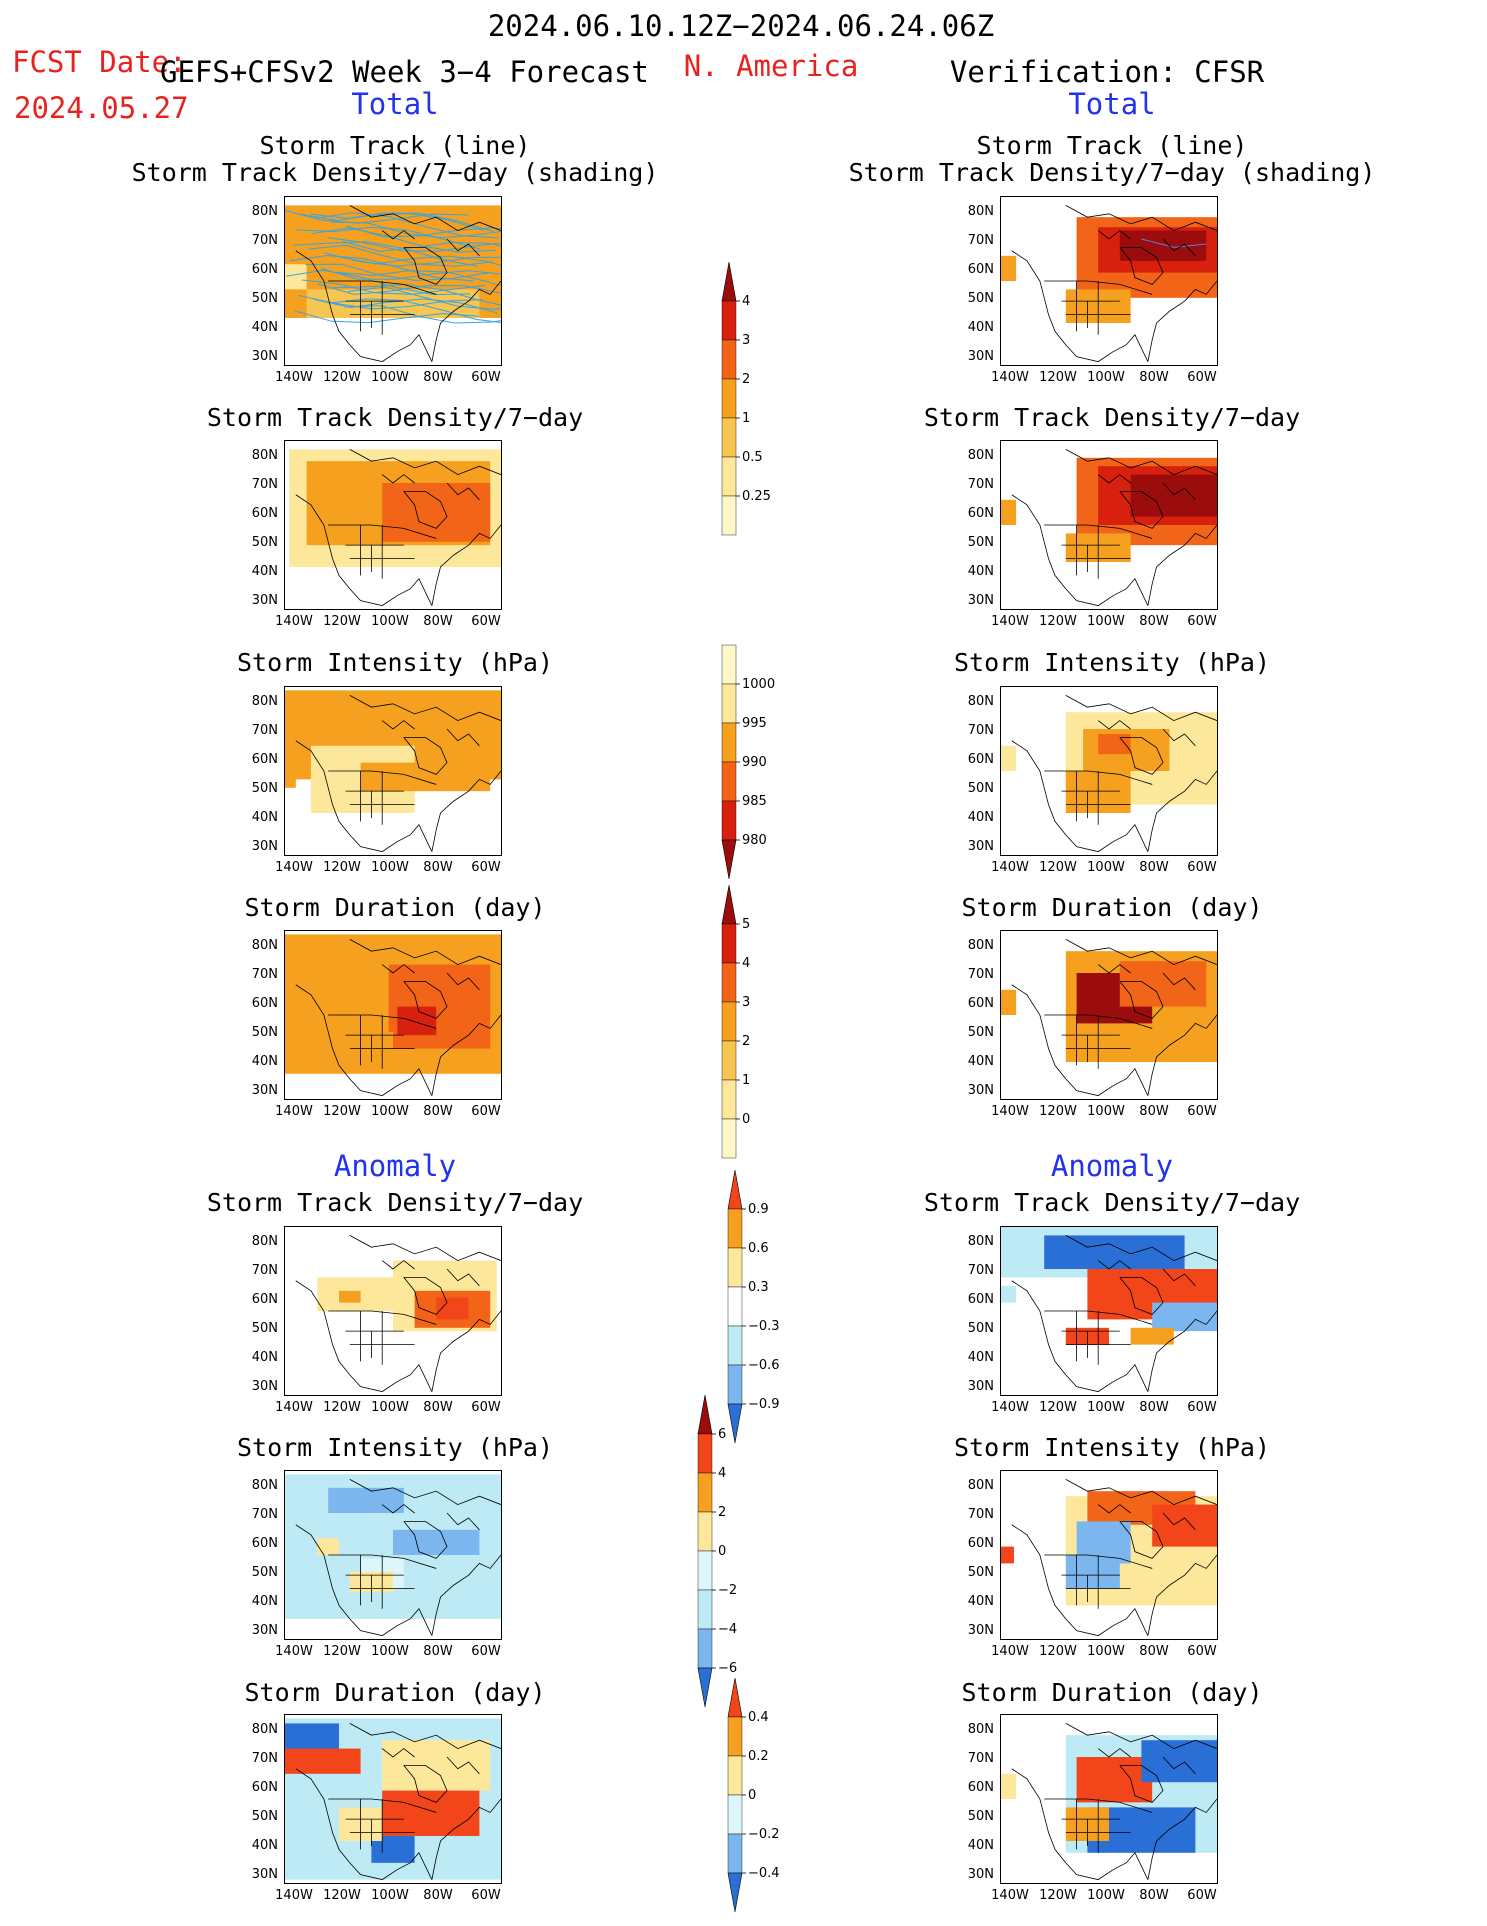 Image resolution: width=1487 pixels, height=1926 pixels. Describe the element at coordinates (264, 730) in the screenshot. I see `latitude-label: 70N` at that location.